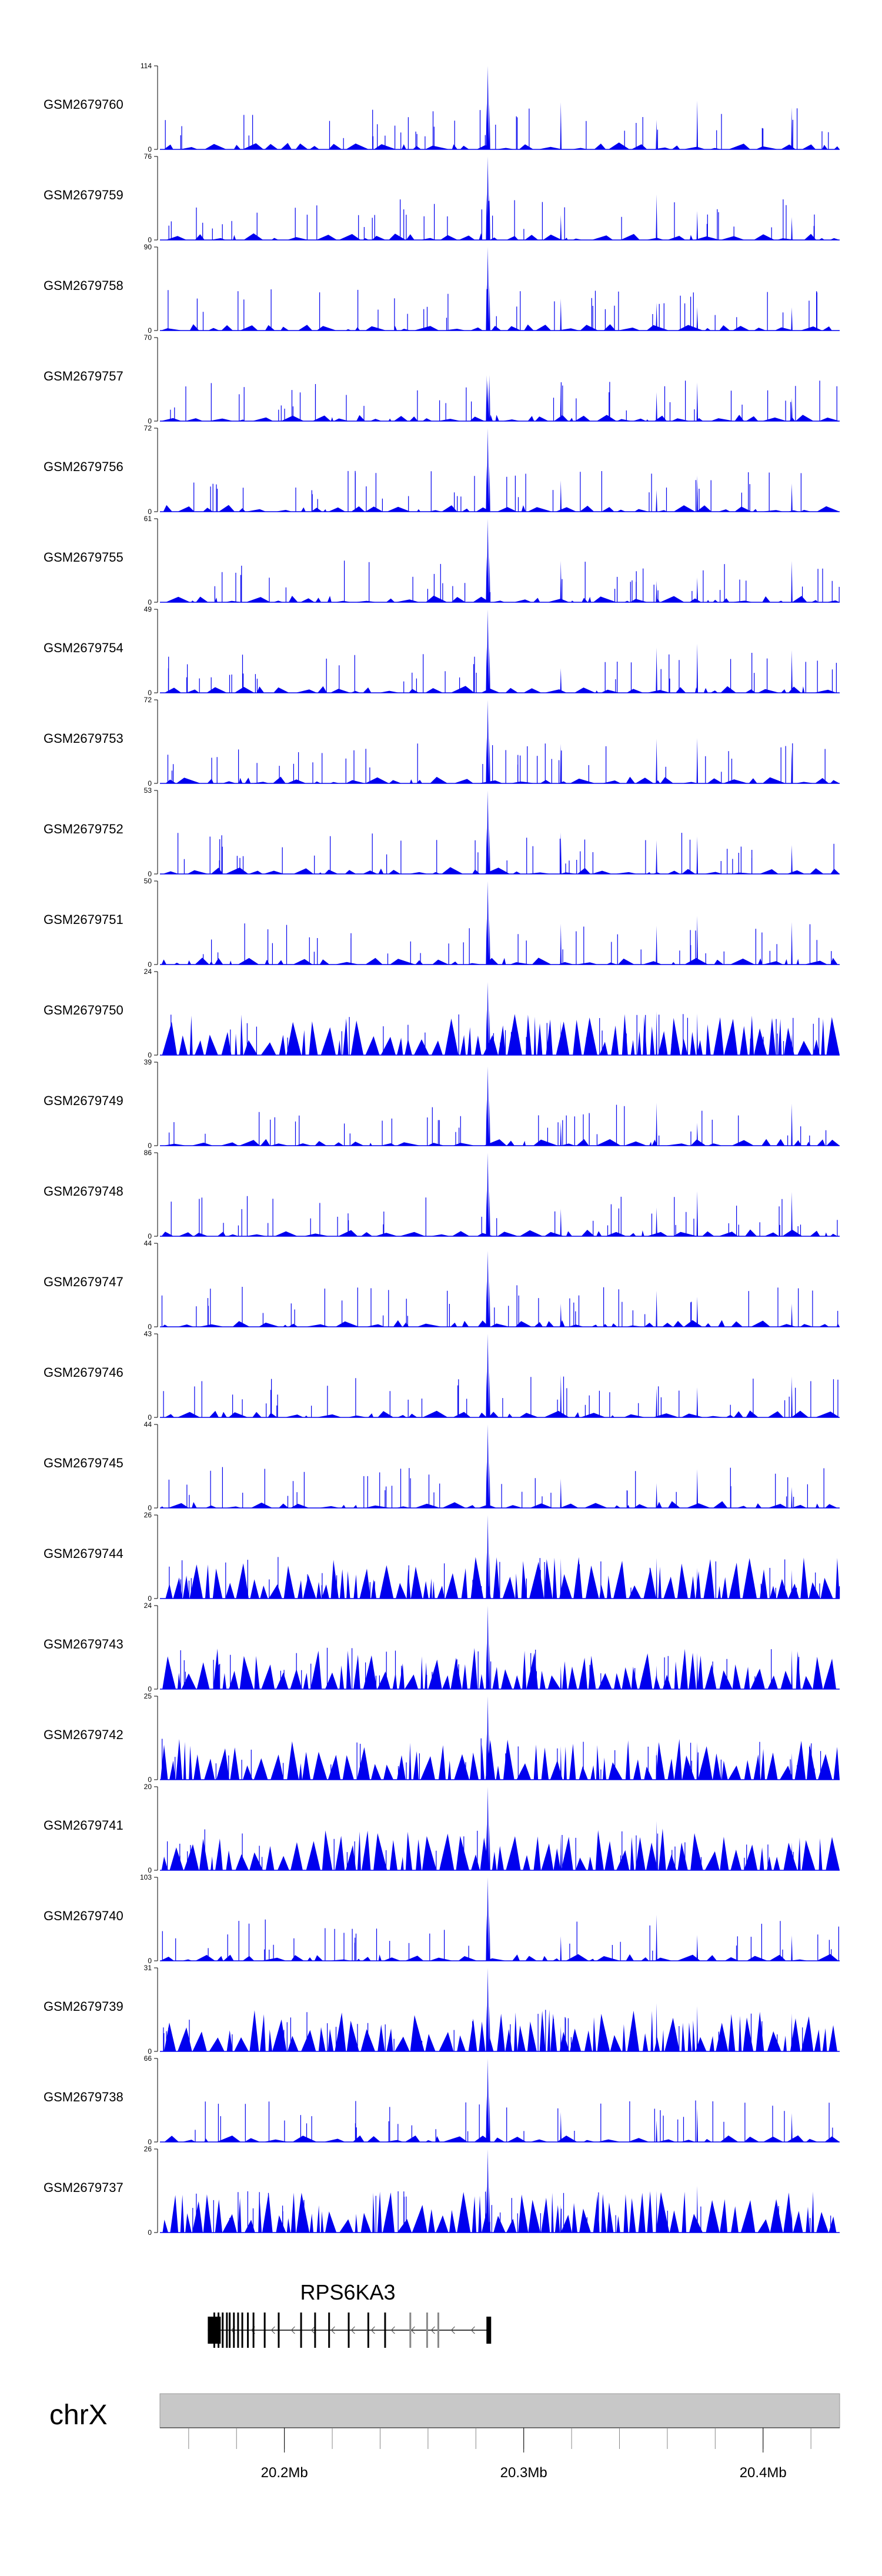 The width and height of the screenshot is (882, 2576). Describe the element at coordinates (83, 466) in the screenshot. I see `track-label: GSM2679756` at that location.